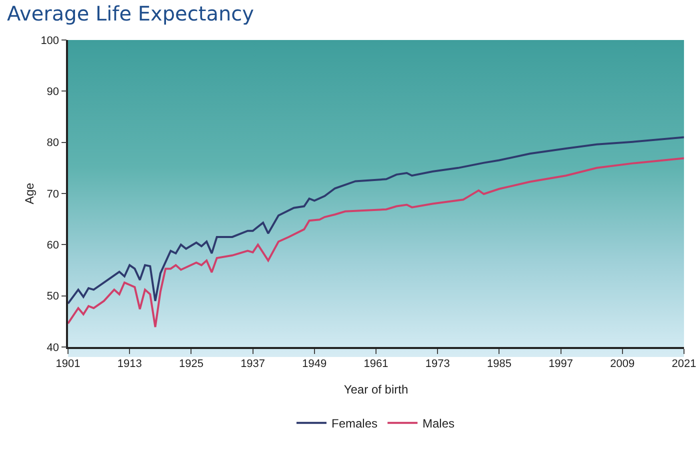 The height and width of the screenshot is (449, 700). What do you see at coordinates (684, 364) in the screenshot?
I see `x-tick-label: 2021` at bounding box center [684, 364].